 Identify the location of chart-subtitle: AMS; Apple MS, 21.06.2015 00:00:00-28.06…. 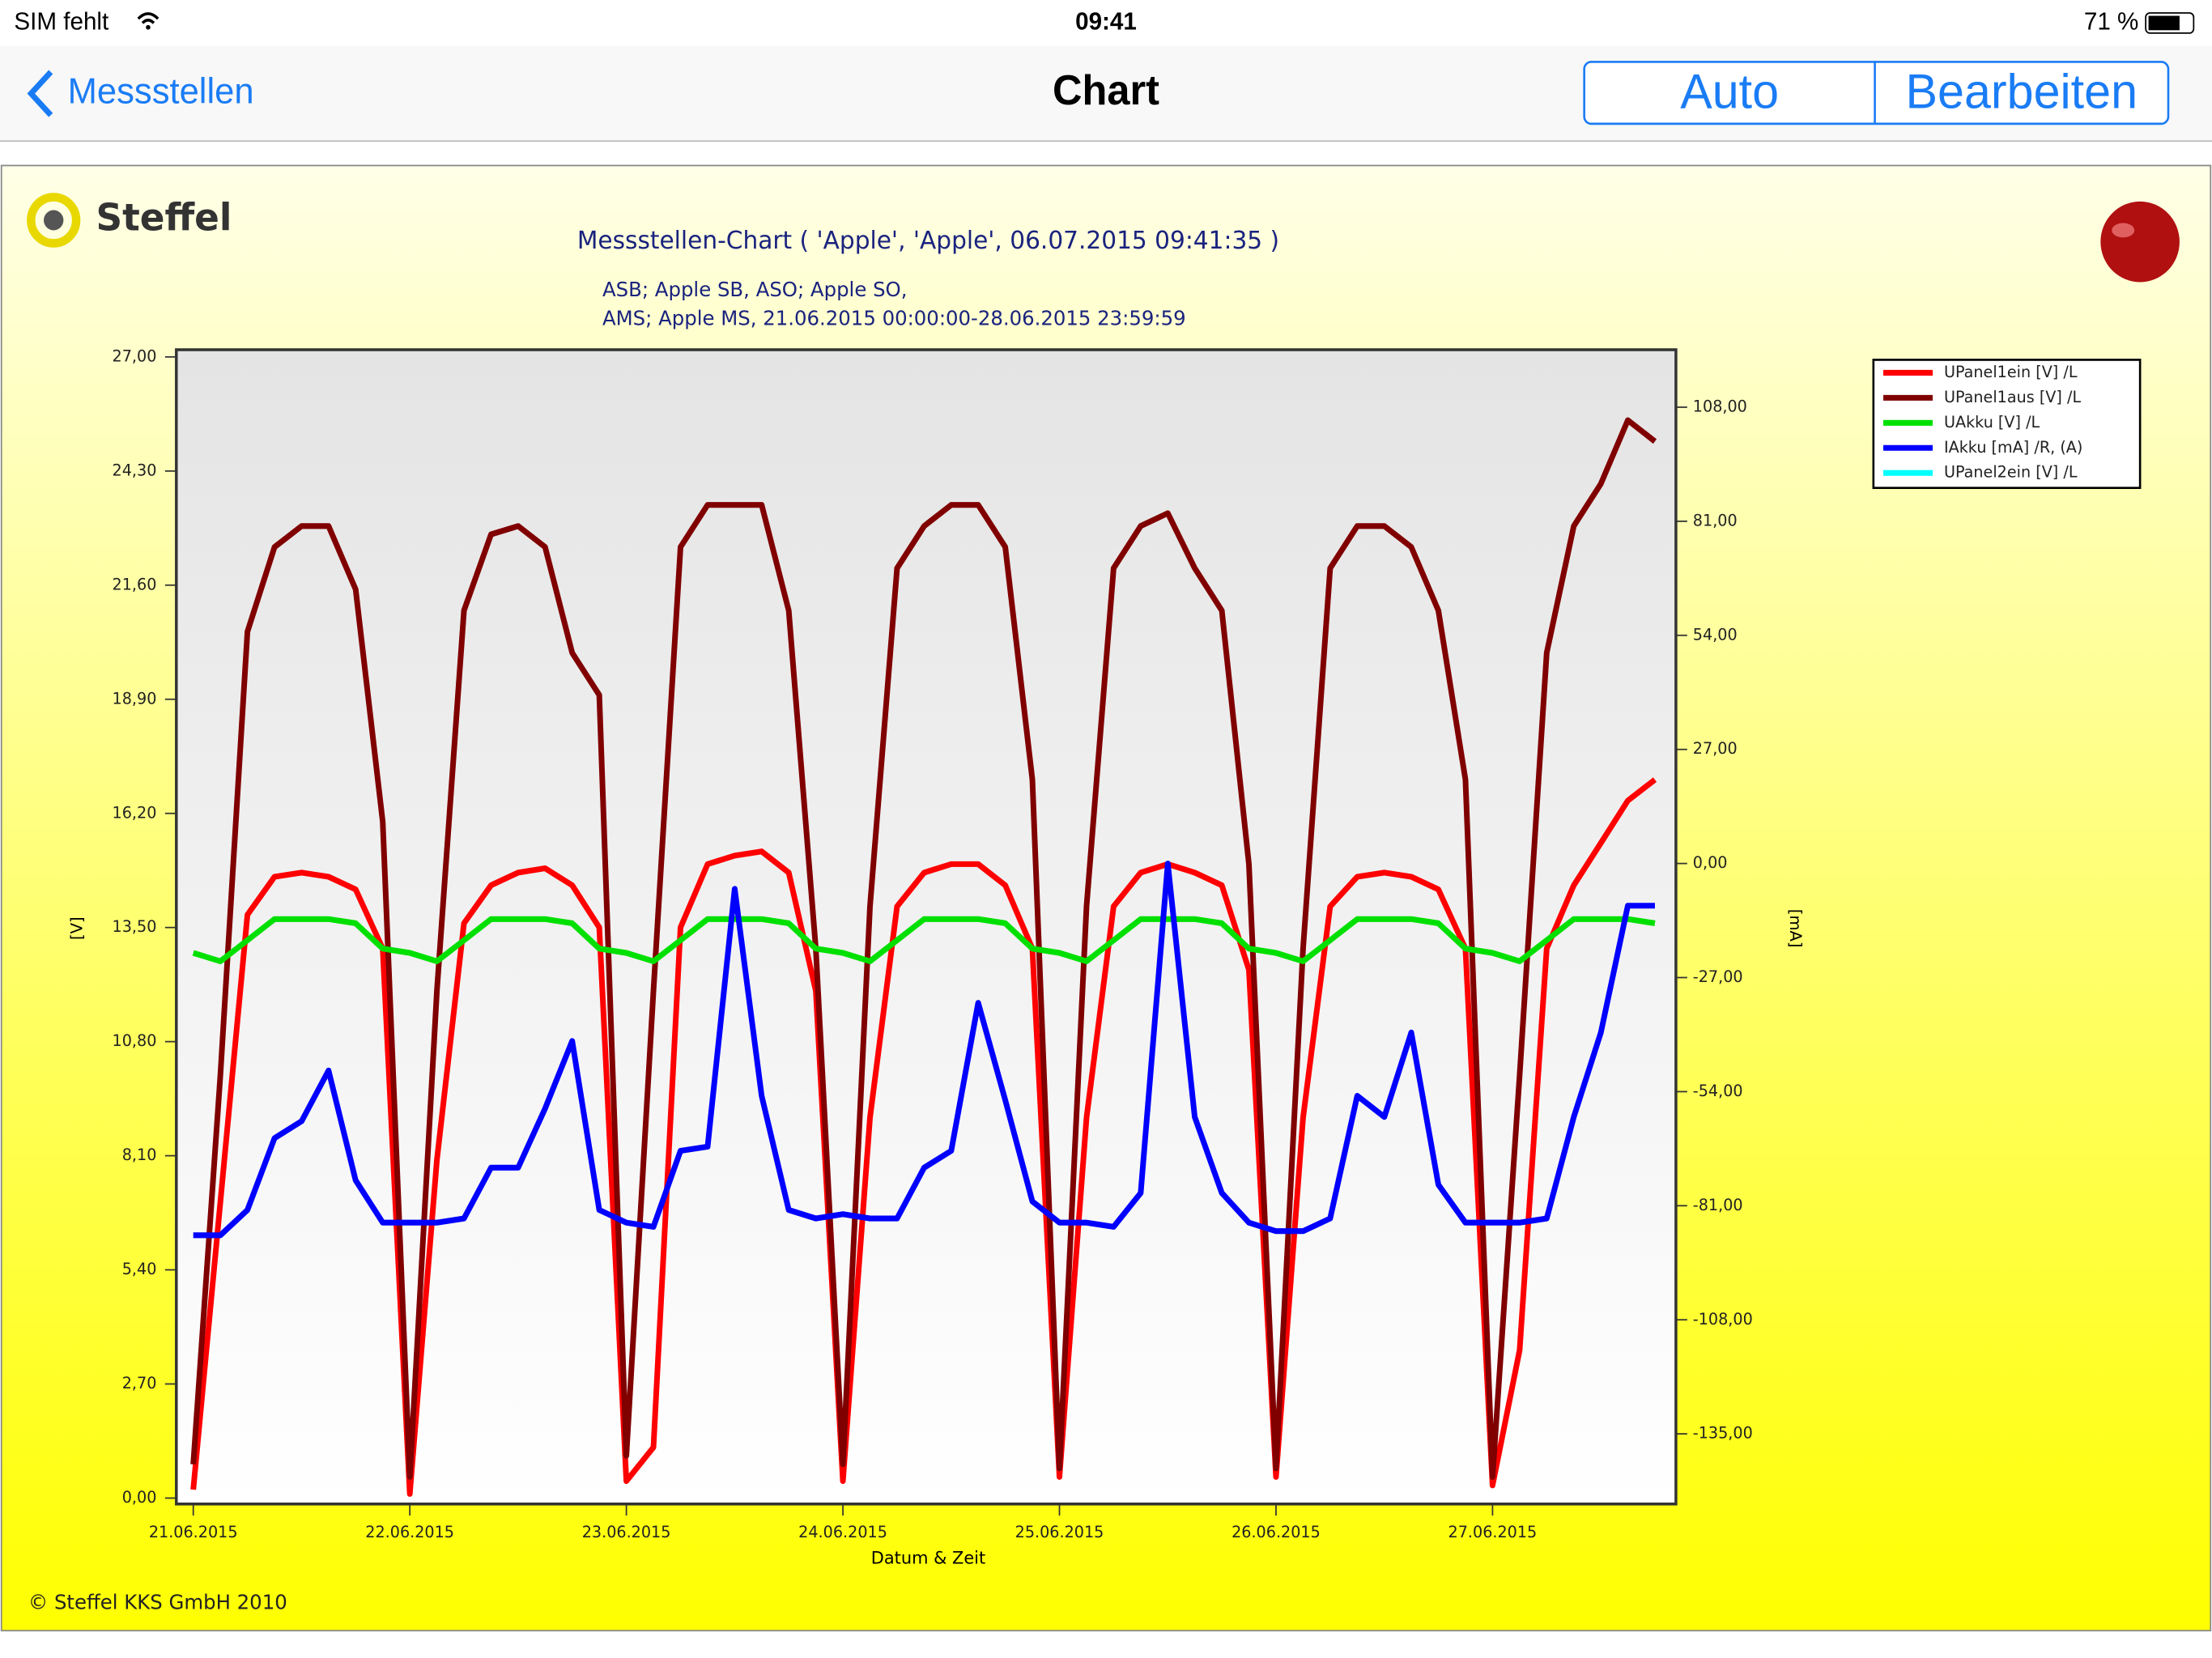
(894, 318).